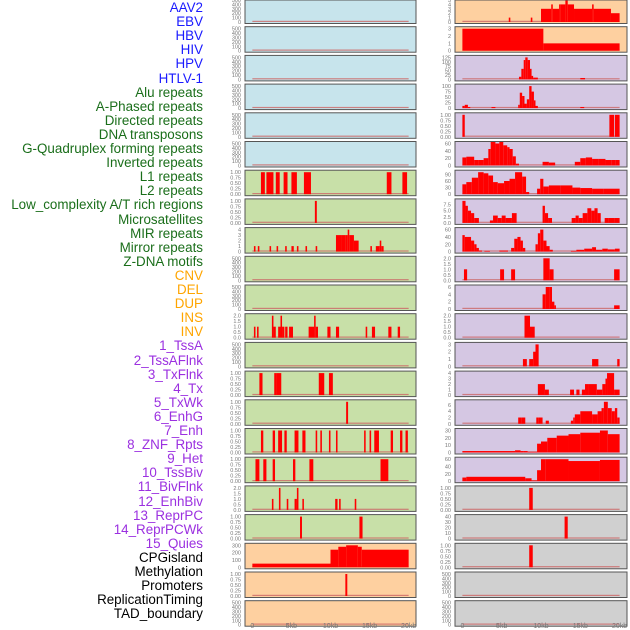 The image size is (630, 630). I want to click on y-tick-label: 1.5, so click(447, 265).